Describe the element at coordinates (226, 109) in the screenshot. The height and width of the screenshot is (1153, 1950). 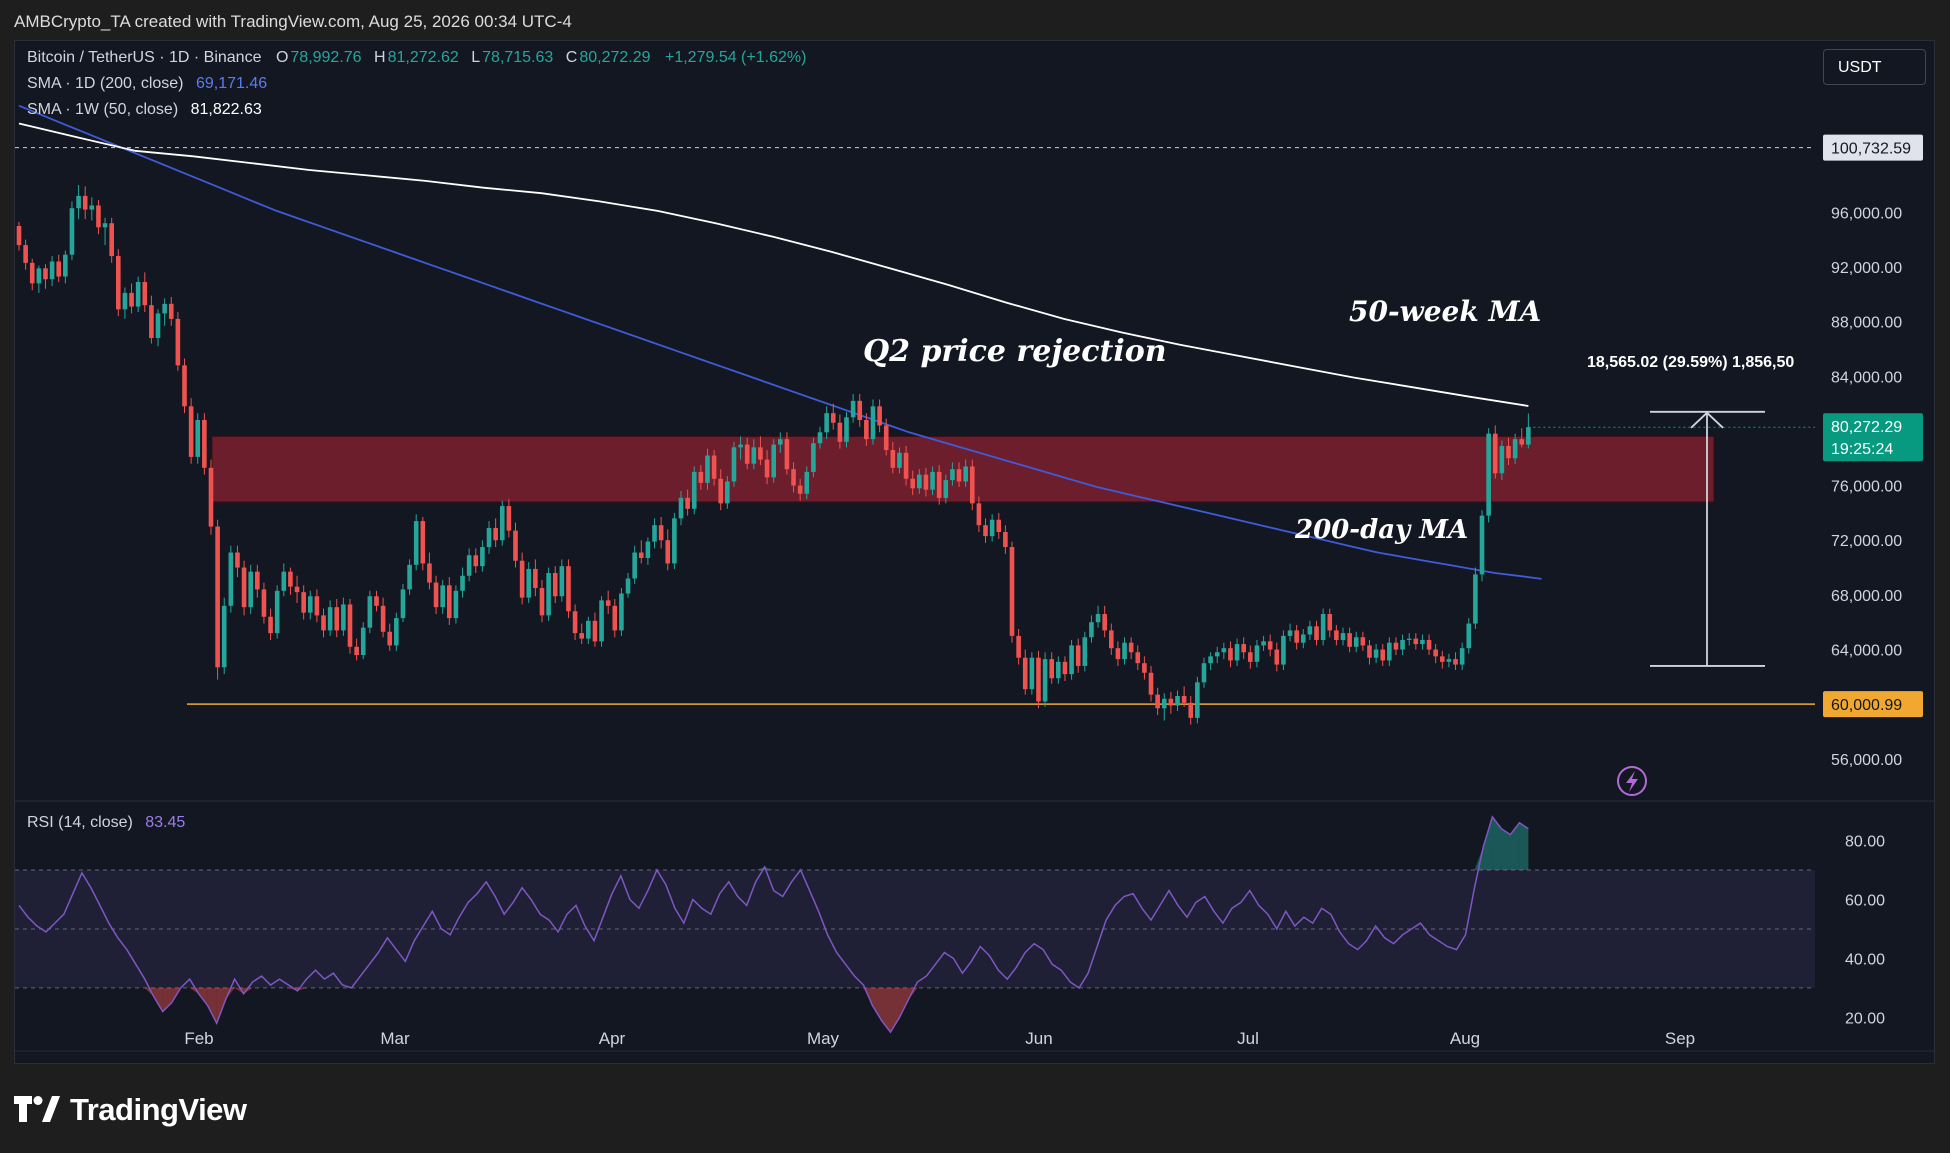
I see `sma50w-value: 81,822.63` at that location.